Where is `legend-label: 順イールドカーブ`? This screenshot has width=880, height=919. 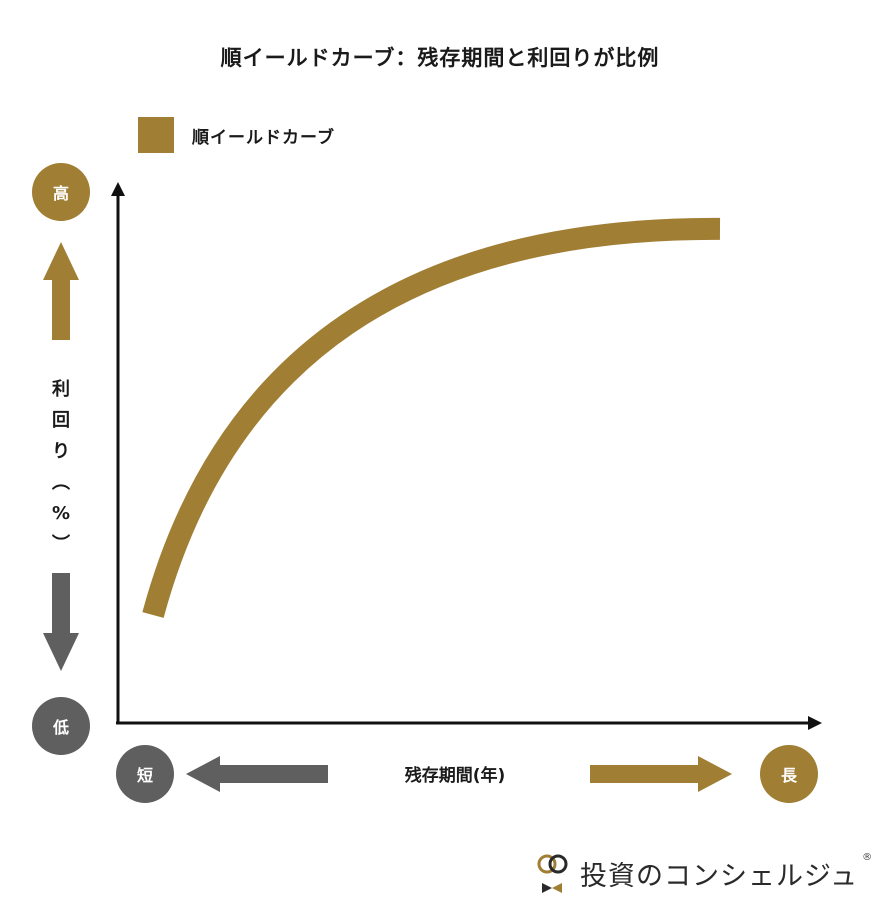
legend-label: 順イールドカーブ is located at coordinates (263, 137).